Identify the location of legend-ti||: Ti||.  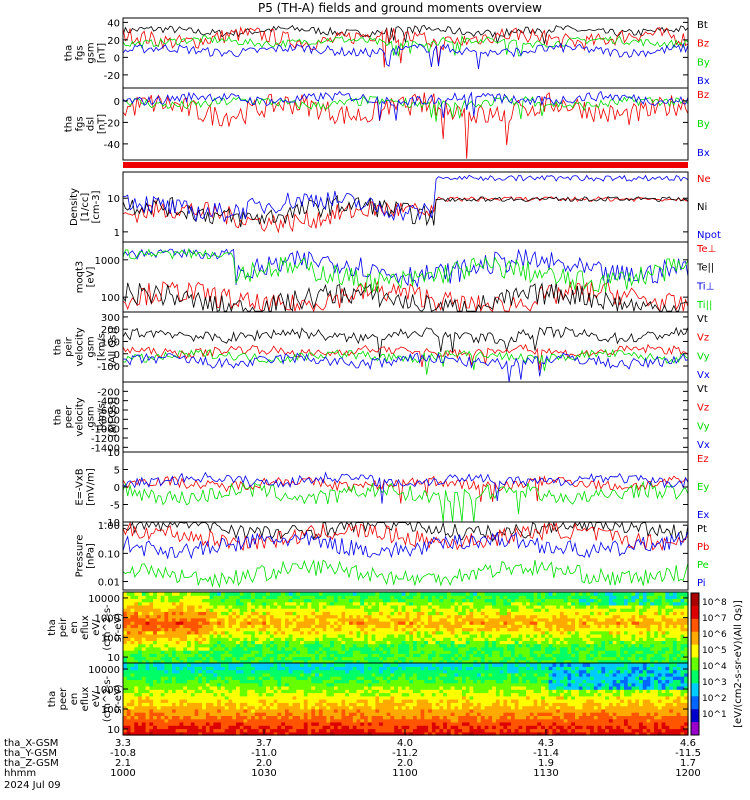
(704, 305).